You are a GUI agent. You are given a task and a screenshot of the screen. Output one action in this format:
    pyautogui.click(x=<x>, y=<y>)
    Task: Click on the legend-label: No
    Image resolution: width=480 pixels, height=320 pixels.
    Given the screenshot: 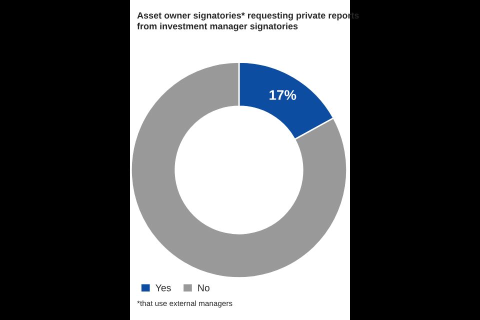 What is the action you would take?
    pyautogui.click(x=204, y=288)
    